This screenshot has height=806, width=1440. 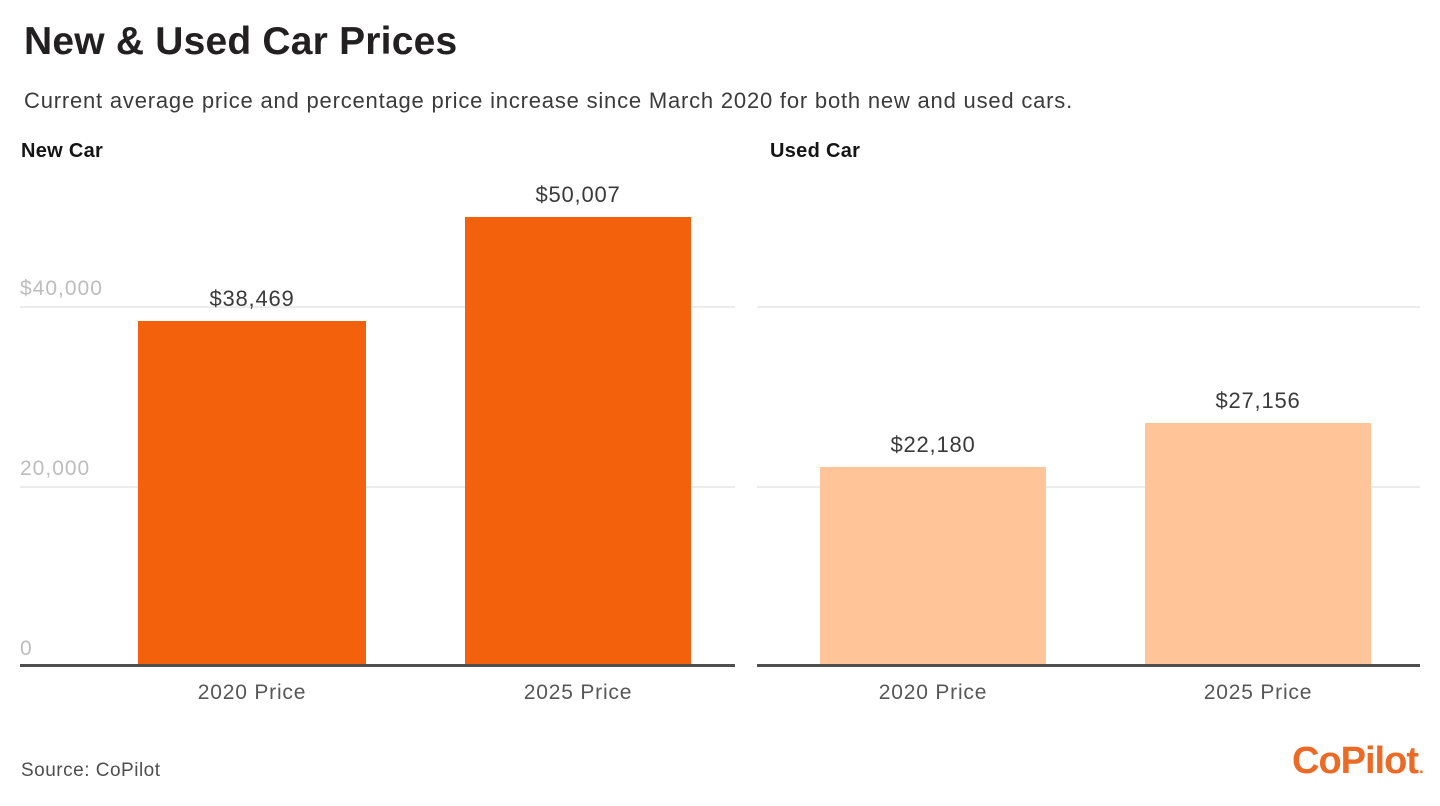 I want to click on new-car-2020-value-label: $38,469, so click(x=252, y=298).